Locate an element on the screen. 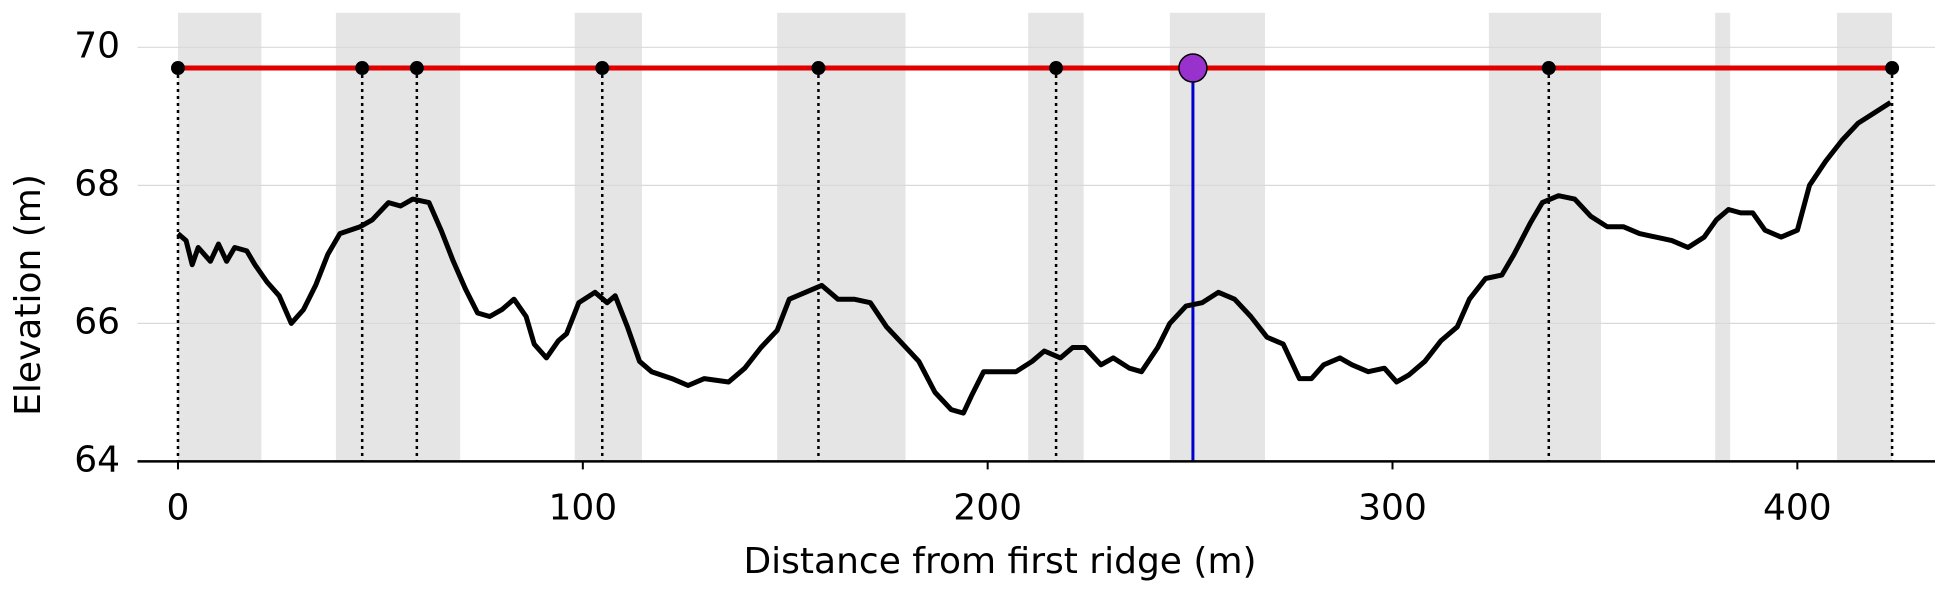 This screenshot has height=600, width=1950. x-tick-label: 100 is located at coordinates (582, 507).